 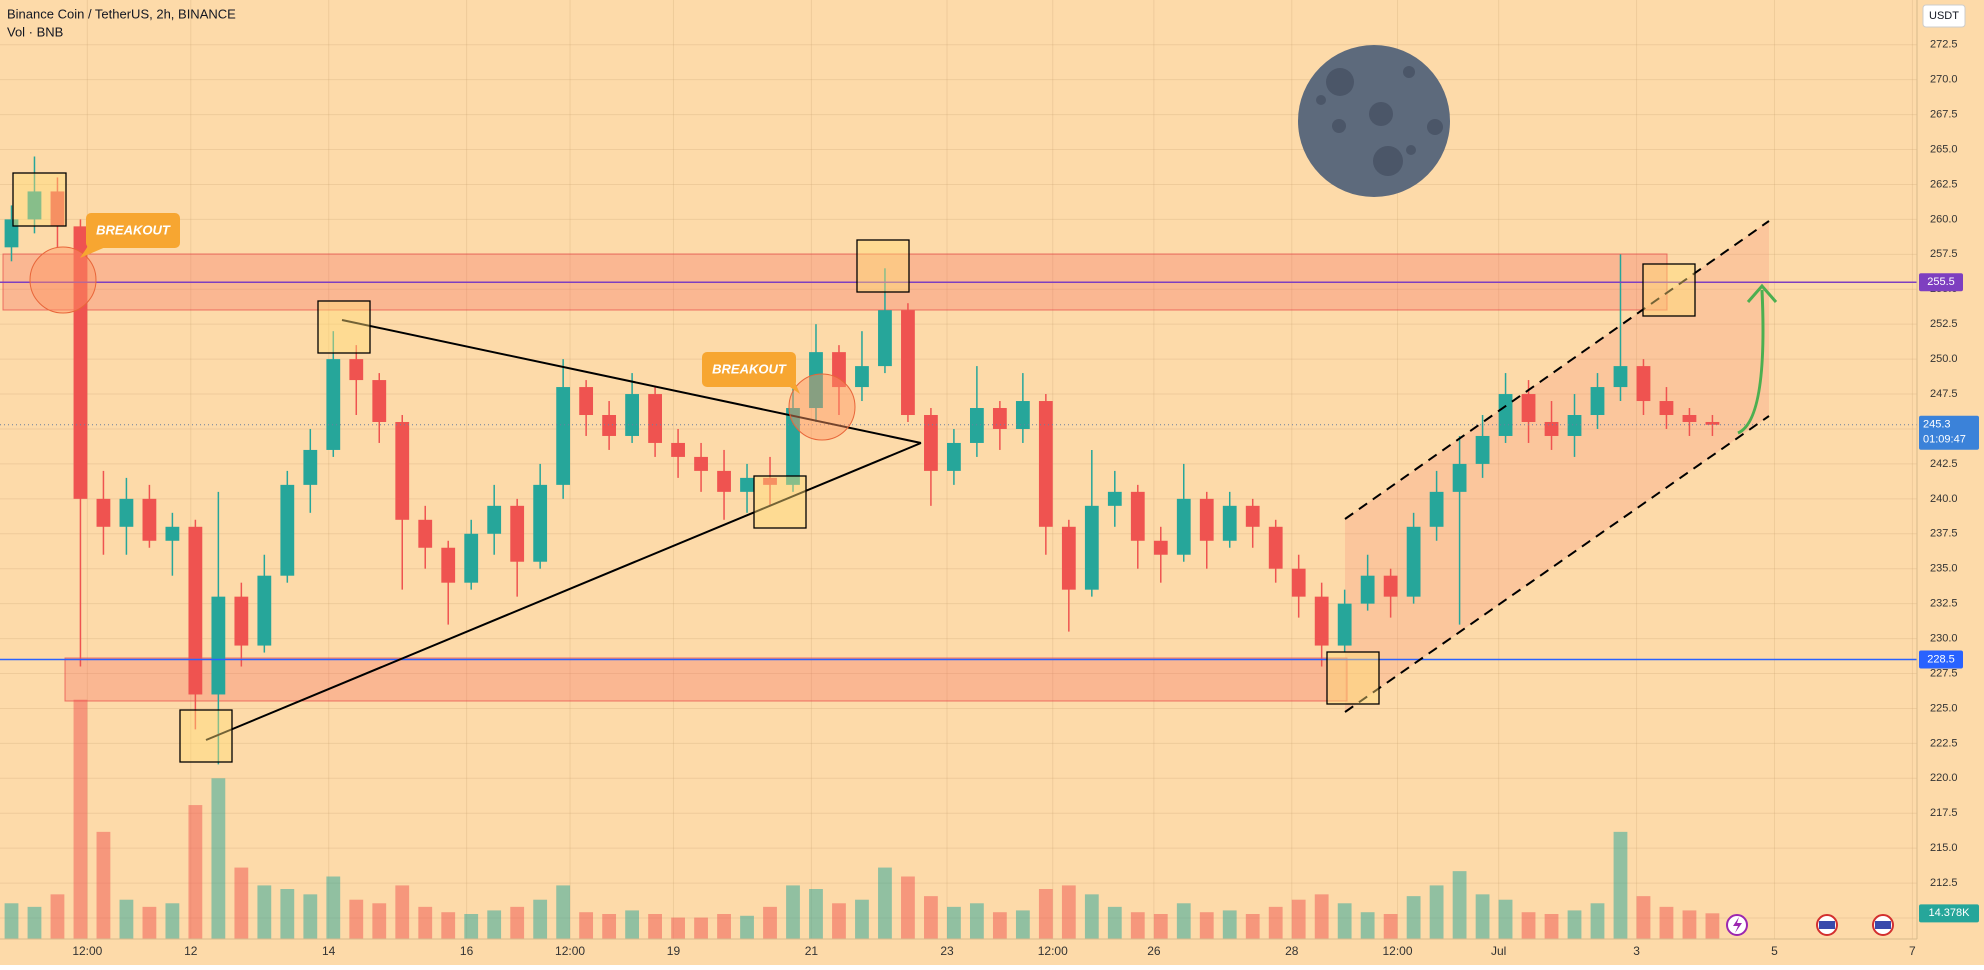 What do you see at coordinates (1944, 569) in the screenshot?
I see `y-tick-label: 235.0` at bounding box center [1944, 569].